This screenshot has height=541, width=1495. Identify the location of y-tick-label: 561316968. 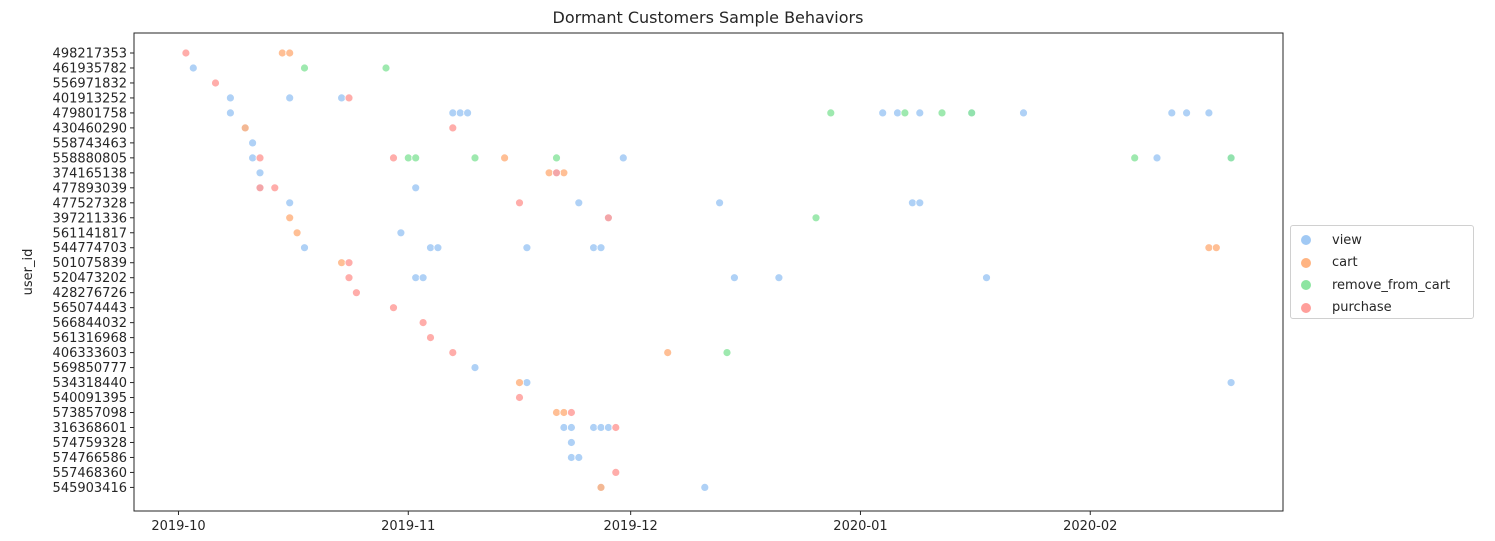
(90, 338).